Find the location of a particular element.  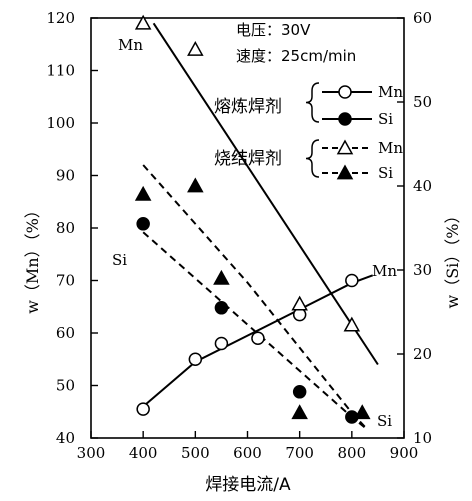

y-right-tick-label: 60 is located at coordinates (422, 18).